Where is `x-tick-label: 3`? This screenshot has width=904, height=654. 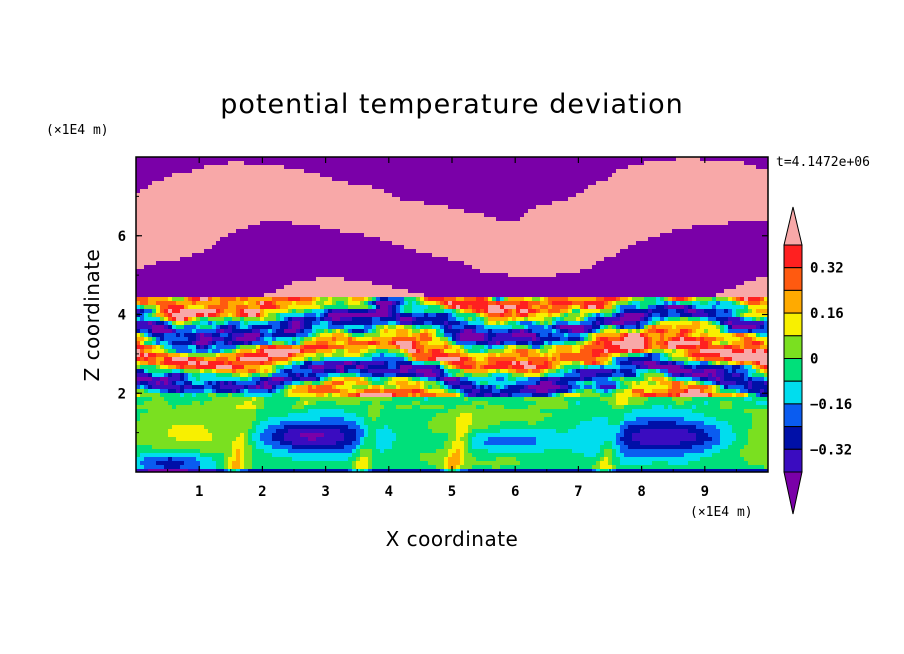
x-tick-label: 3 is located at coordinates (325, 492).